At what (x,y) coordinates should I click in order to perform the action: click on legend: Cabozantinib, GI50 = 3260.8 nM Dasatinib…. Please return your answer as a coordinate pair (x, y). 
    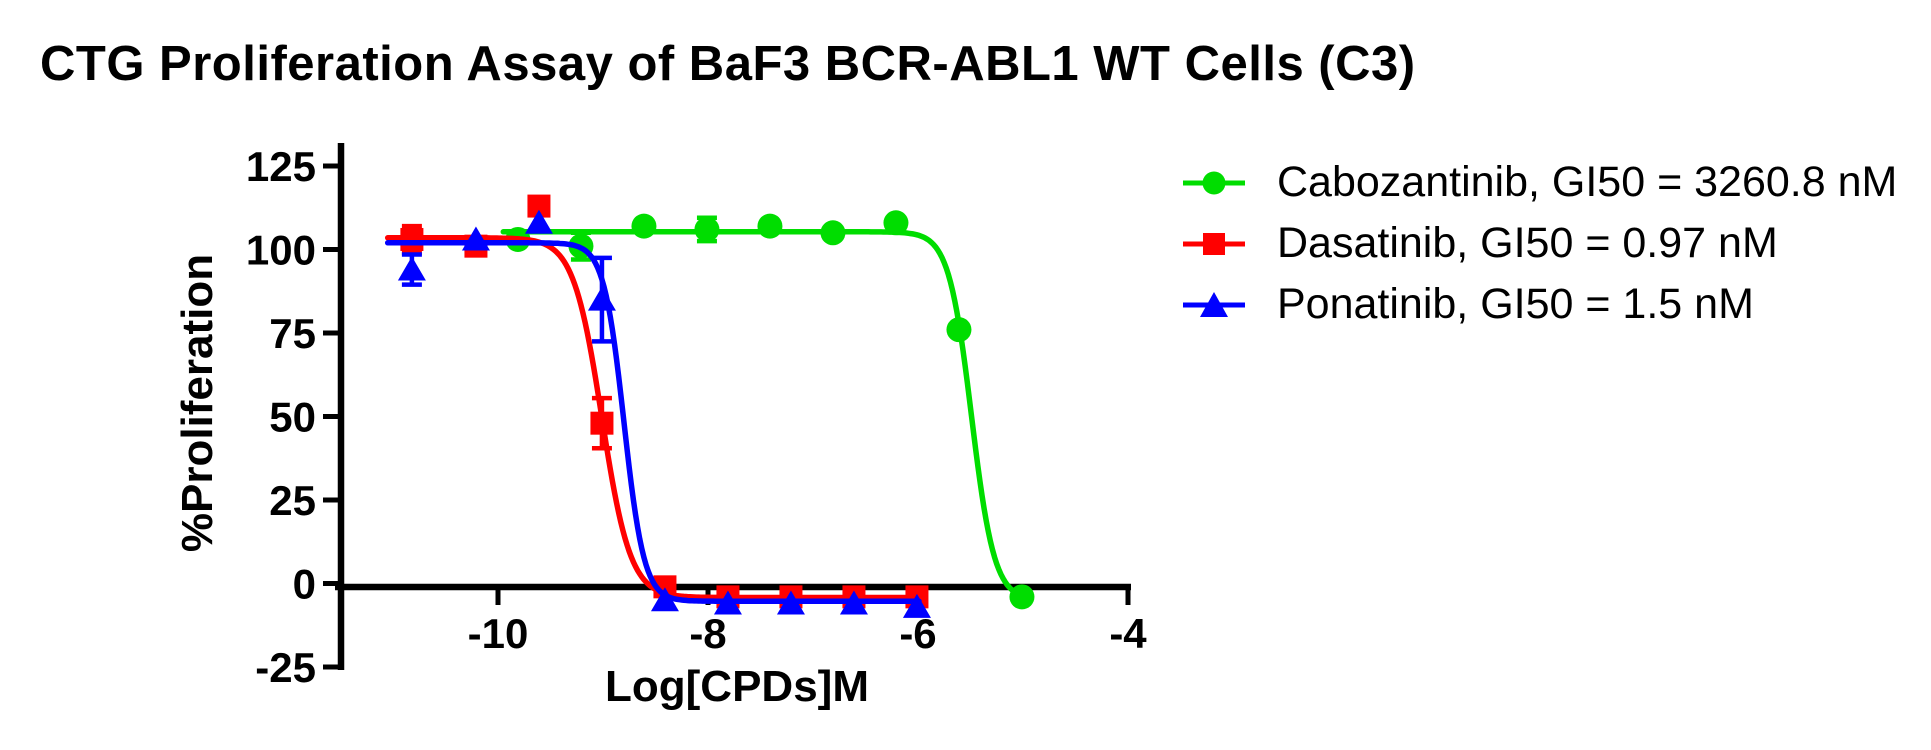
    Looking at the image, I should click on (1540, 243).